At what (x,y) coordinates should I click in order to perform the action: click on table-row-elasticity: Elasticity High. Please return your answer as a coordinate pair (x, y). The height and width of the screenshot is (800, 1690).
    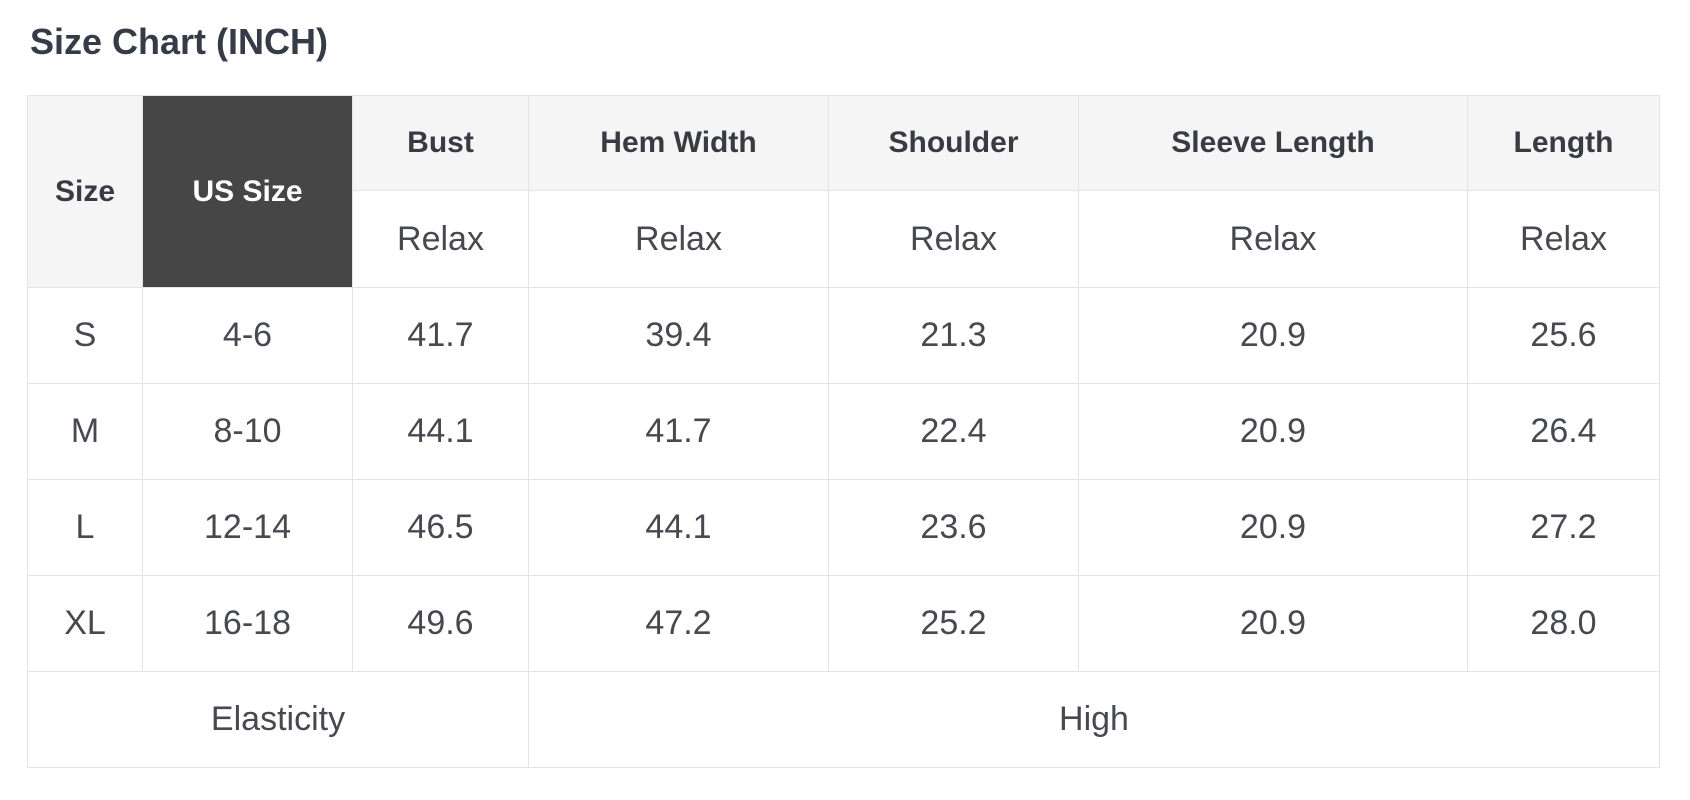
    Looking at the image, I should click on (843, 719).